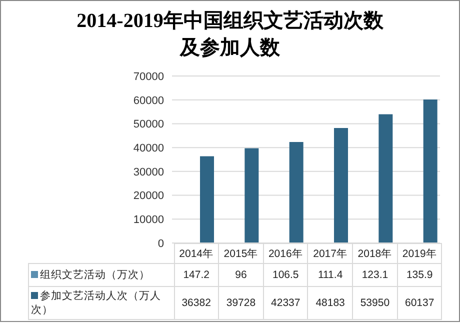 The height and width of the screenshot is (335, 460). What do you see at coordinates (285, 275) in the screenshot?
I see `data-label: 106.5` at bounding box center [285, 275].